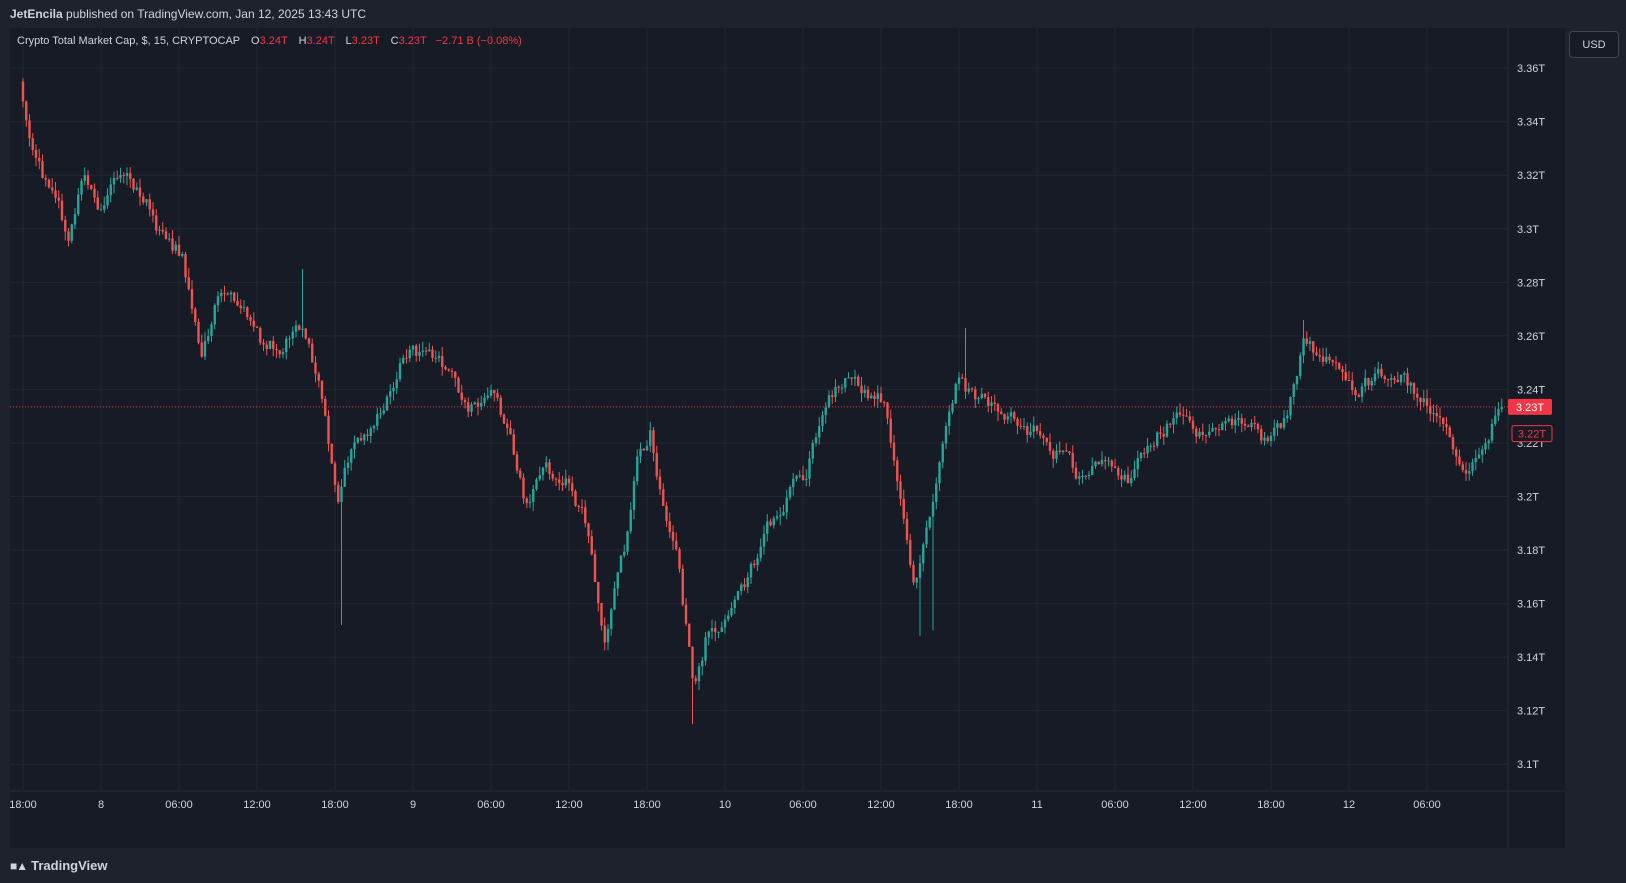 The width and height of the screenshot is (1626, 883). What do you see at coordinates (1531, 283) in the screenshot?
I see `y-tick-label: 3.28T` at bounding box center [1531, 283].